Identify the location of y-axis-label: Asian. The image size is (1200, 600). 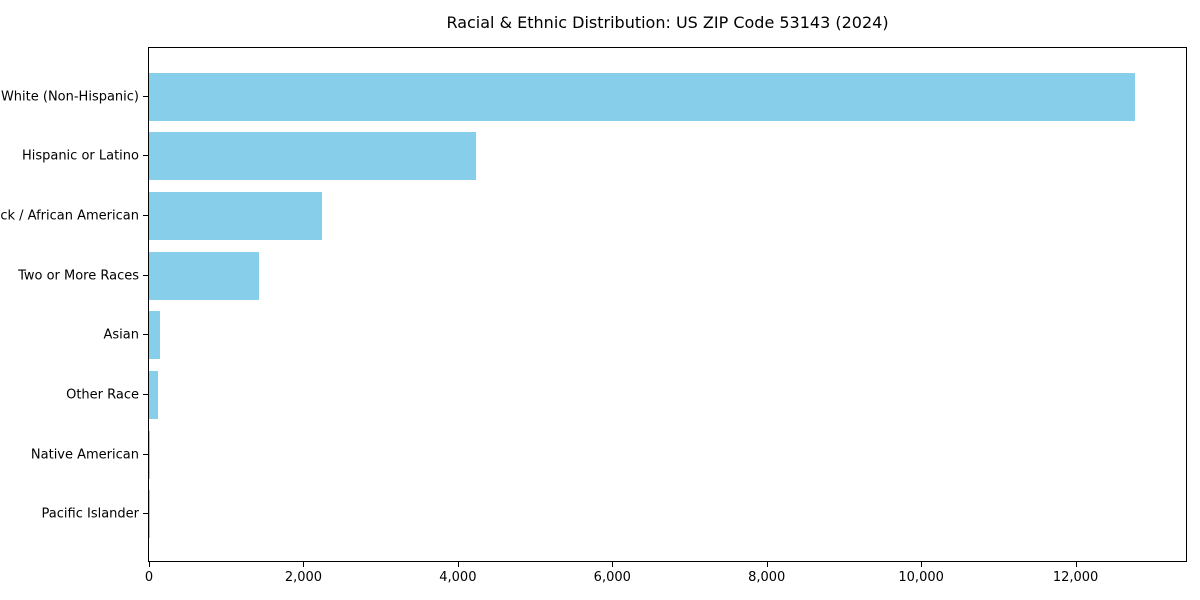
(121, 335).